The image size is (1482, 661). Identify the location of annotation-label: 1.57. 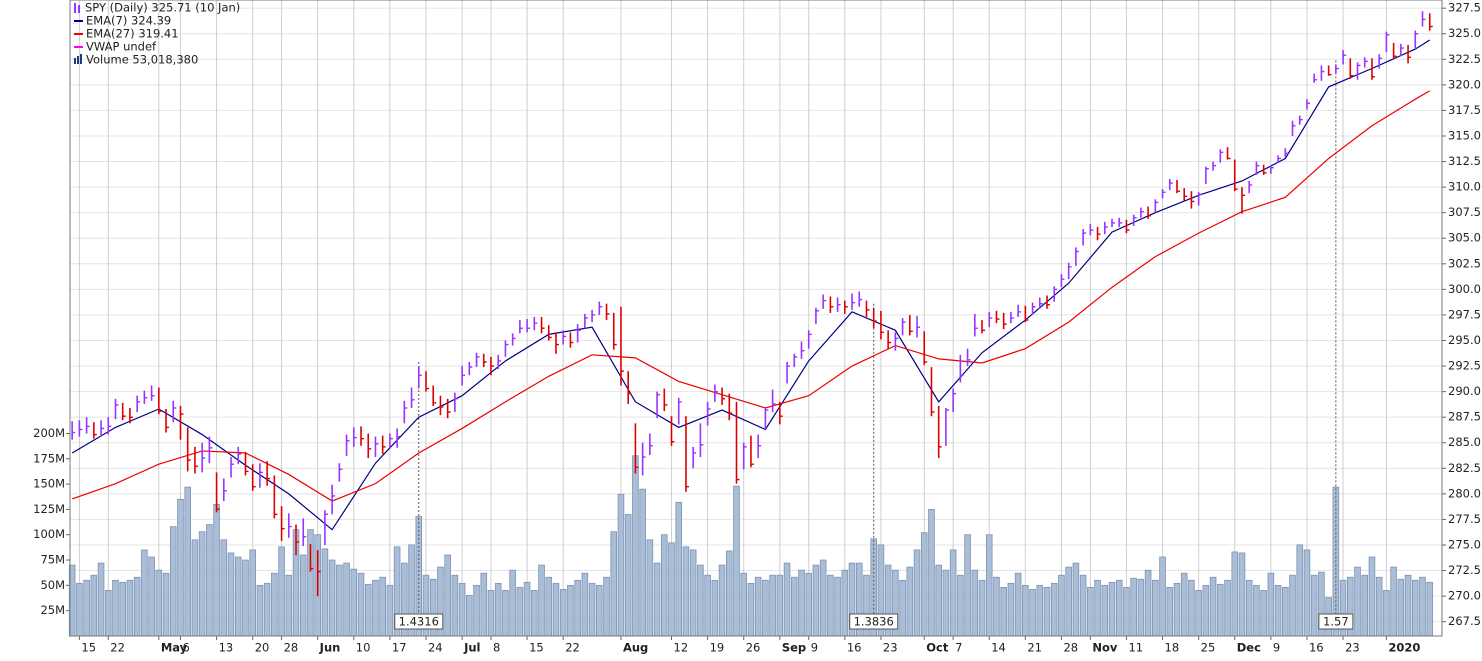
(1336, 622).